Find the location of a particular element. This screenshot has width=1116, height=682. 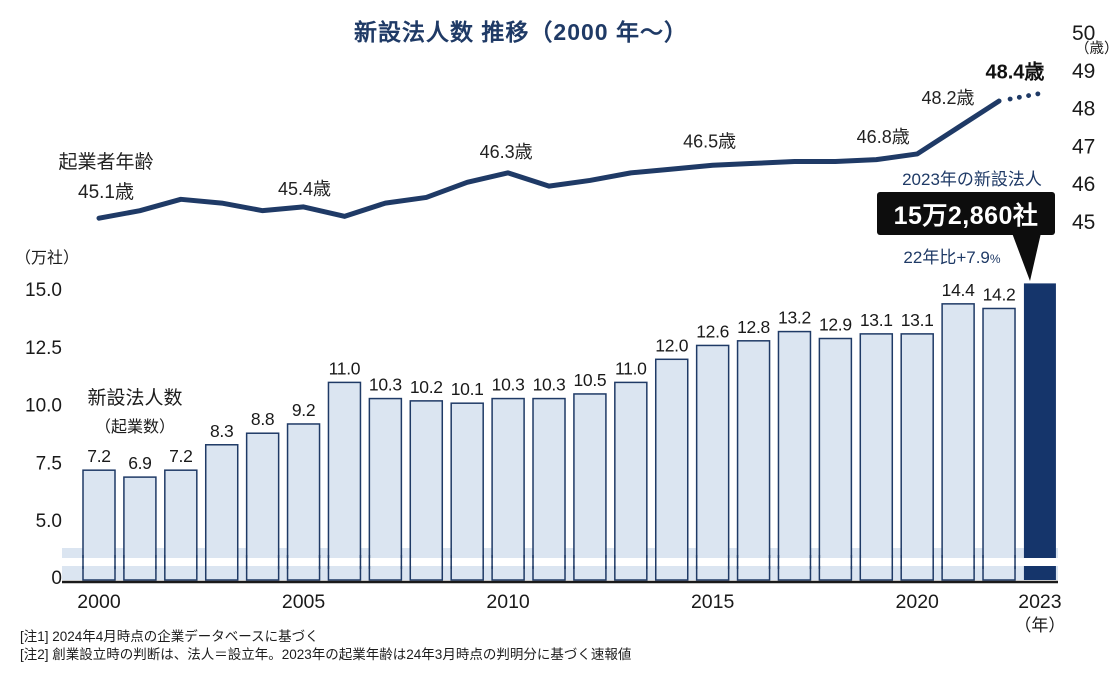

age-line is located at coordinates (549, 159).